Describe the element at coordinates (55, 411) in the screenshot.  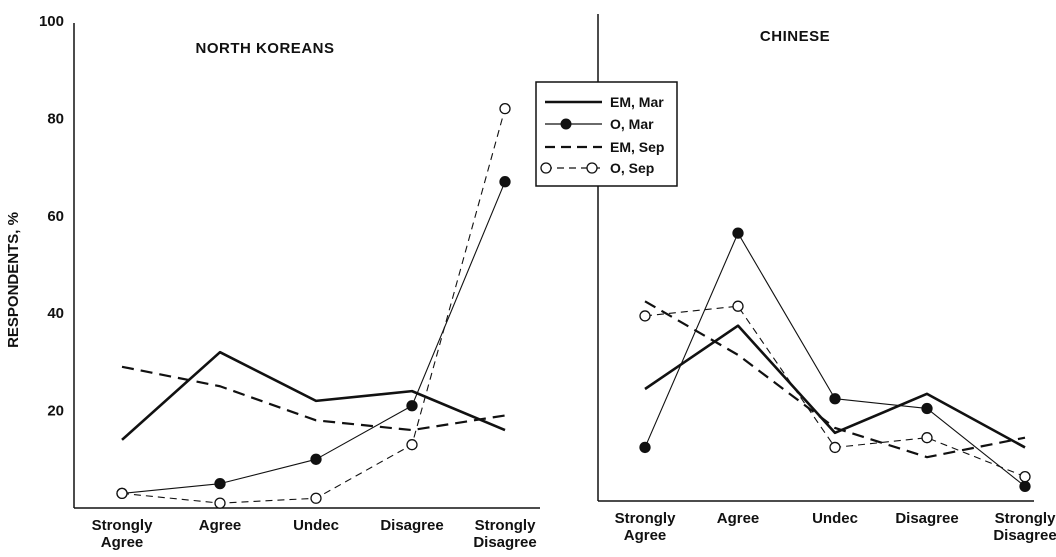
I see `y-tick-20: 20` at that location.